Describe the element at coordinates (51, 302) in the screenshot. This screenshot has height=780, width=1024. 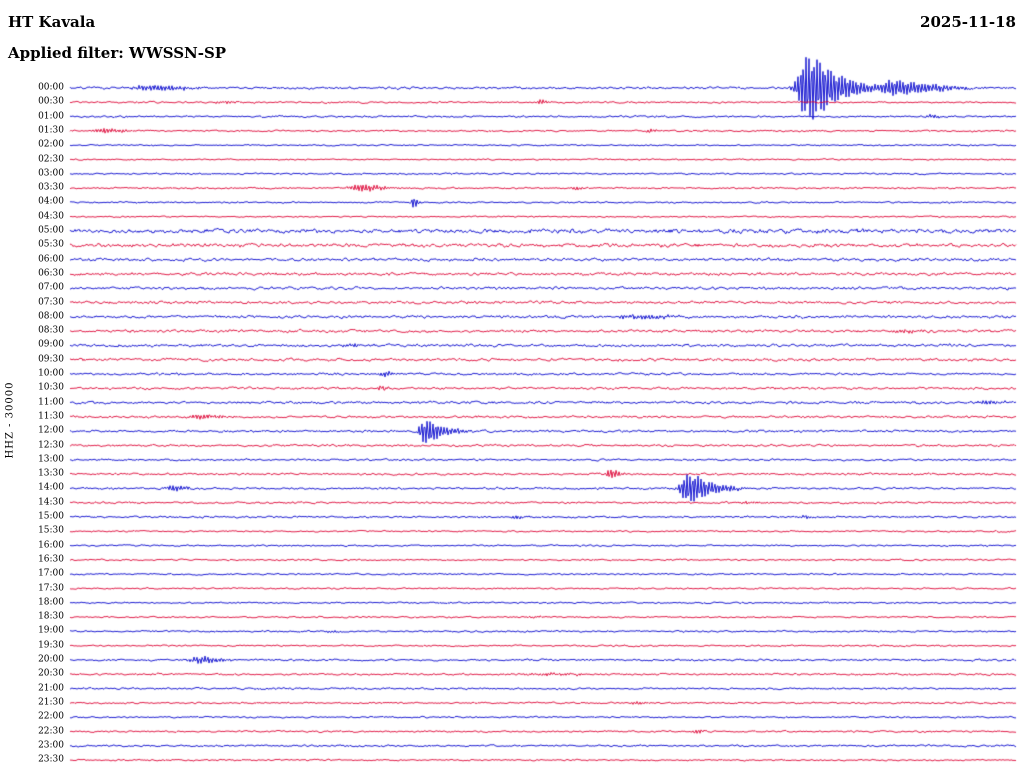
I see `trace-time-label: 07:30` at that location.